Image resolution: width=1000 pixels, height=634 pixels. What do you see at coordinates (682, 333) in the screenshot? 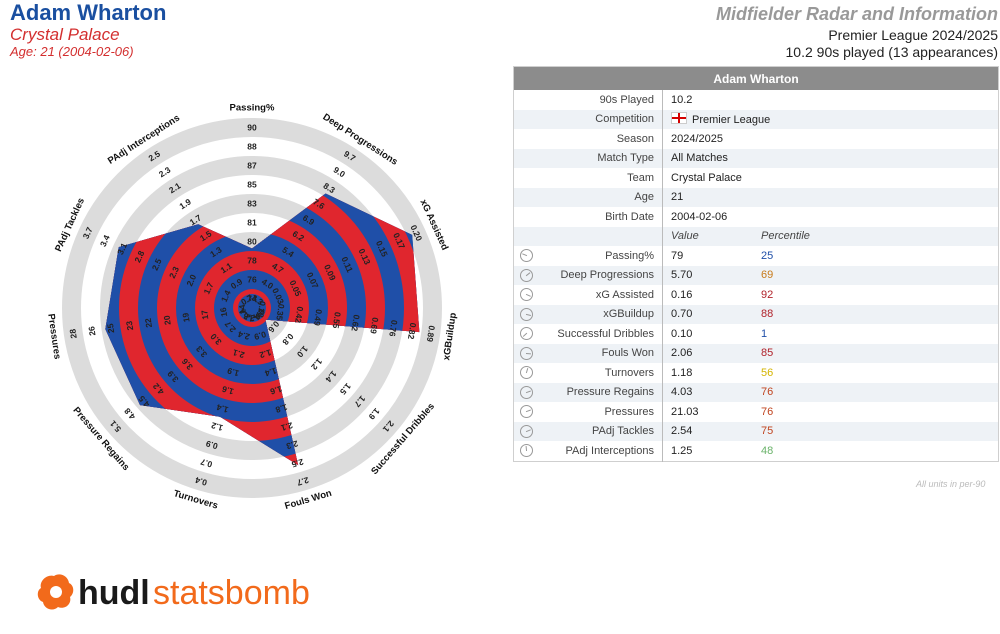
I see `stat-value: 0.10` at bounding box center [682, 333].